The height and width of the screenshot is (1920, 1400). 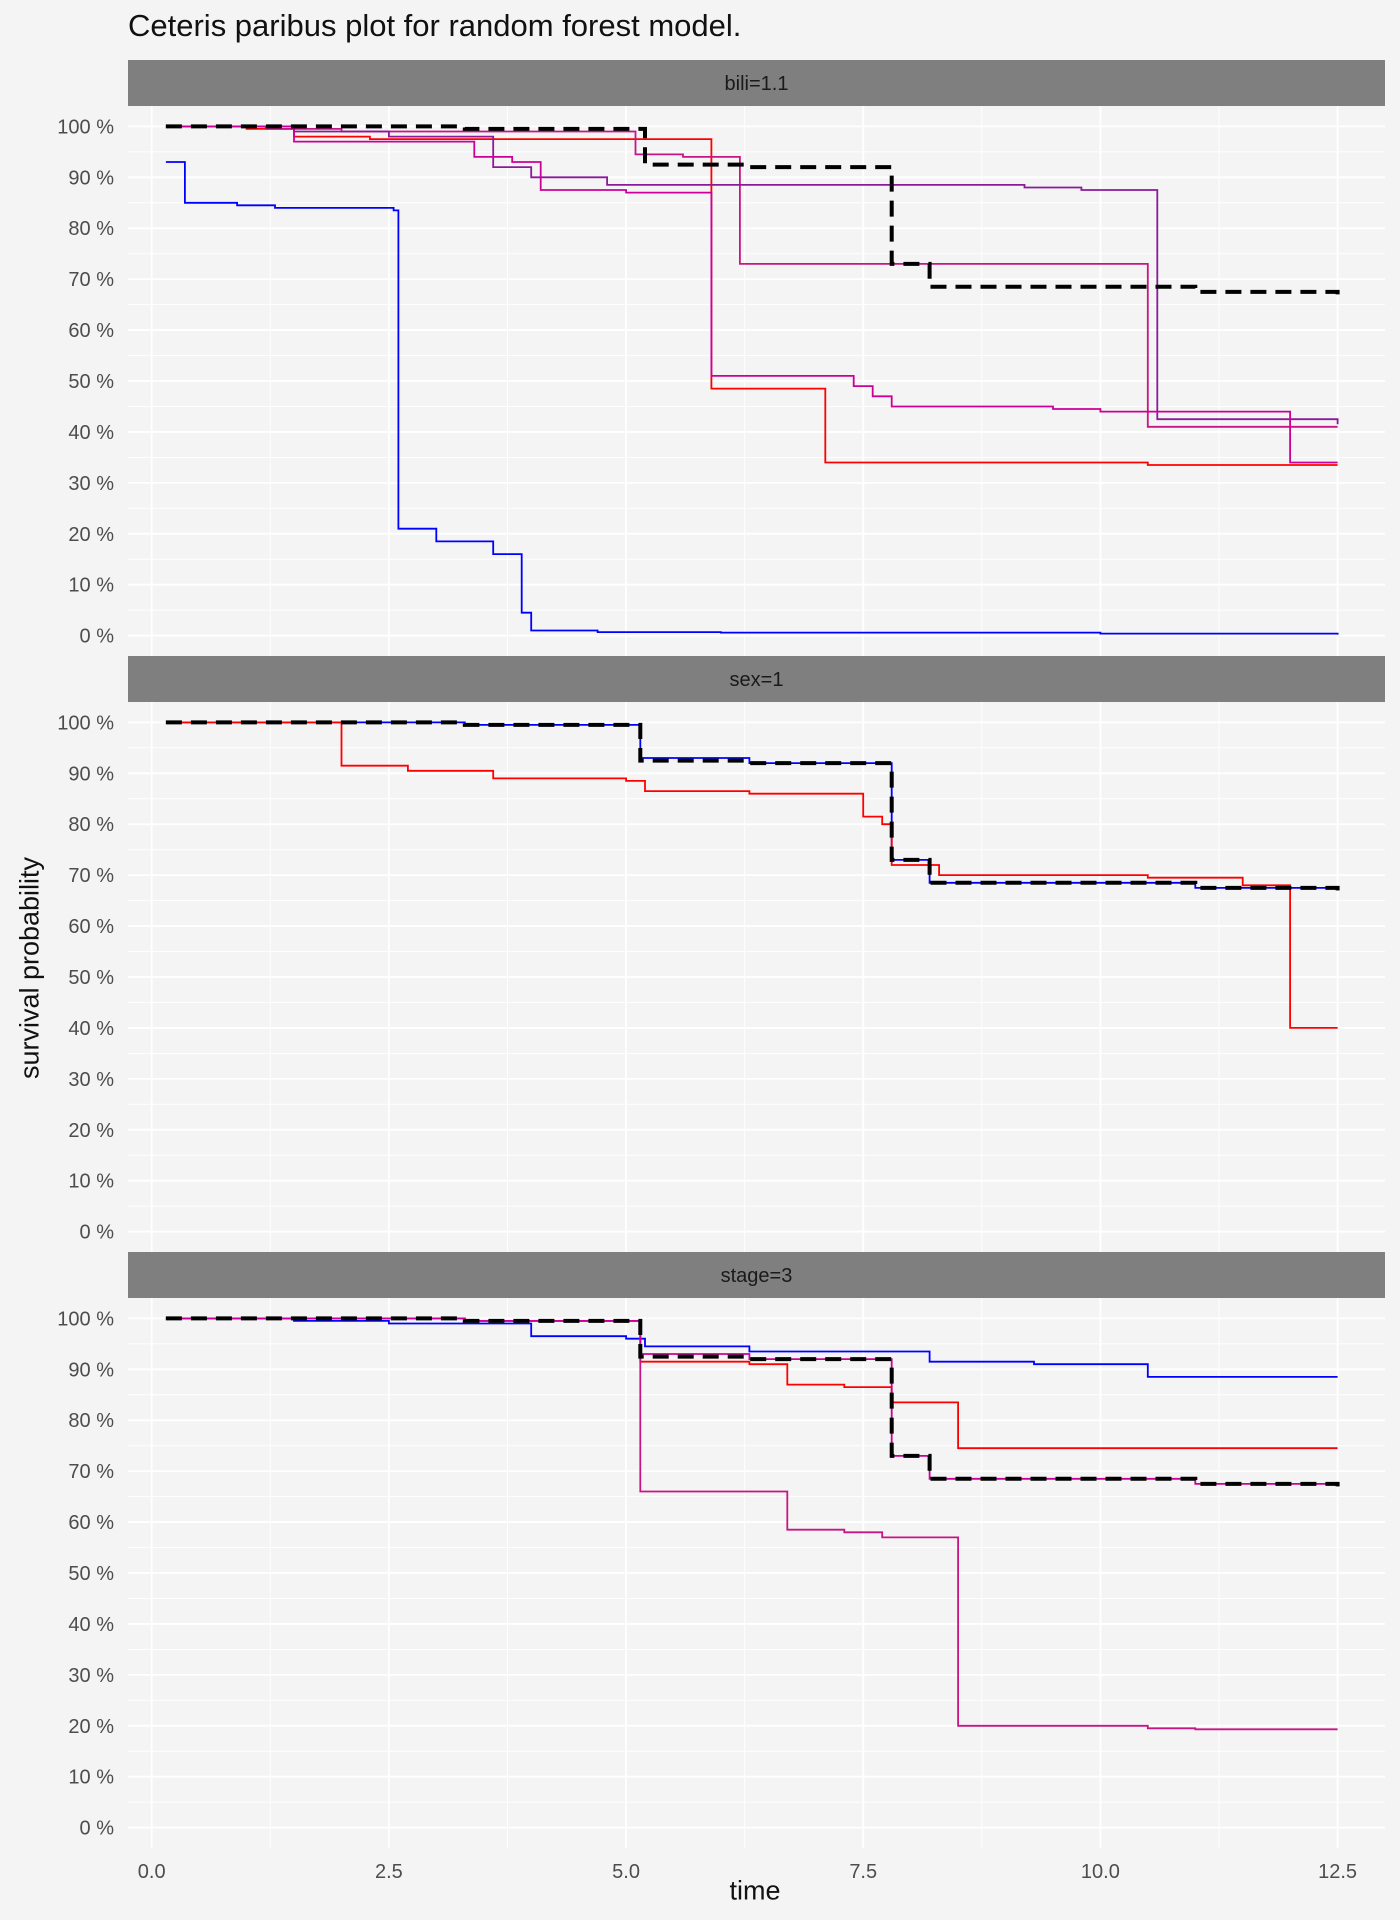 What do you see at coordinates (1100, 1872) in the screenshot?
I see `x-tick-label: 10.0` at bounding box center [1100, 1872].